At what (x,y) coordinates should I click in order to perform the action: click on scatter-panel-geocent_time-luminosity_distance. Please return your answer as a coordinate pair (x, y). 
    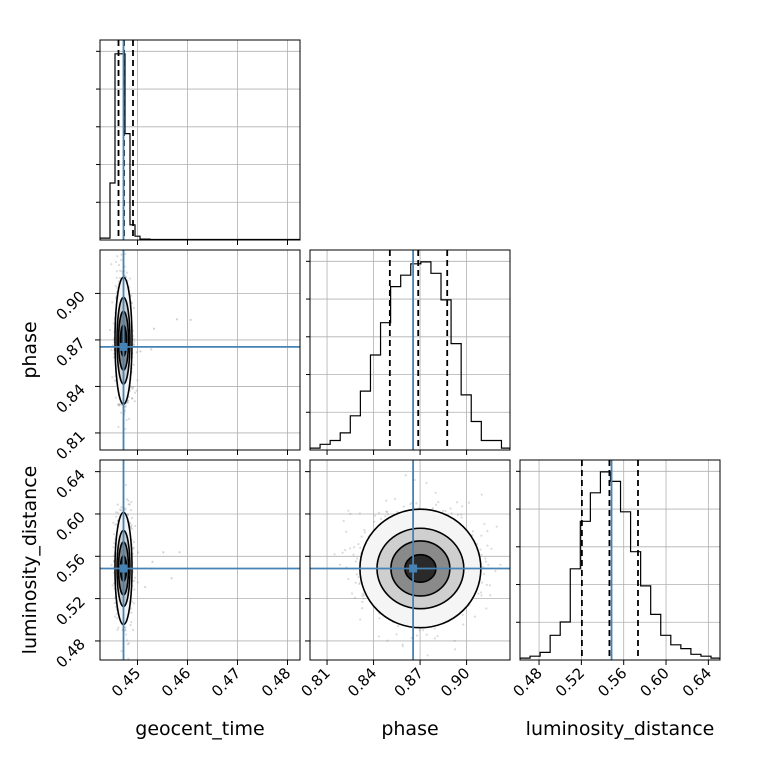
    Looking at the image, I should click on (200, 560).